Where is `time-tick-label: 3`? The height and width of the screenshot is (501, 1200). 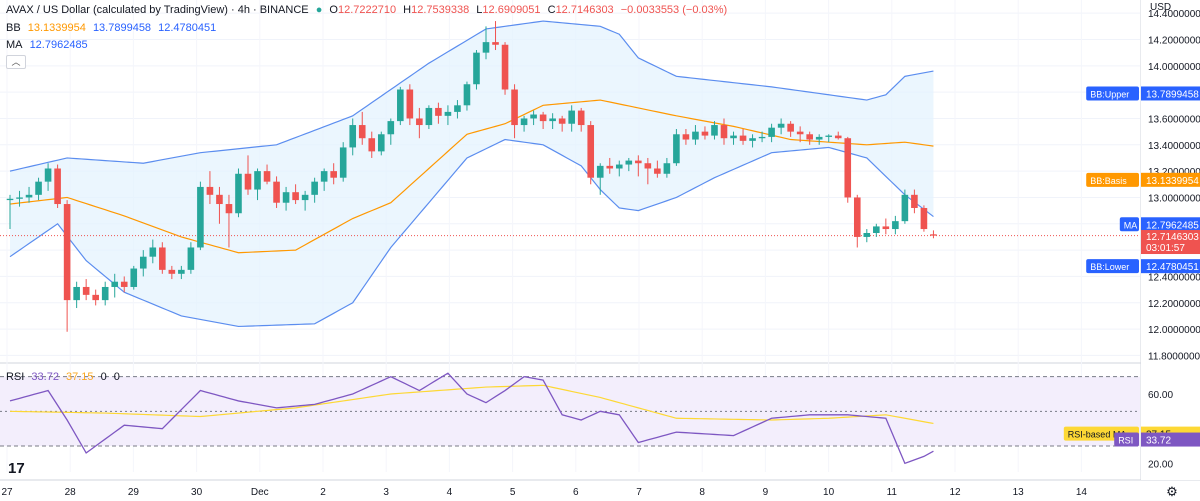 time-tick-label: 3 is located at coordinates (386, 492).